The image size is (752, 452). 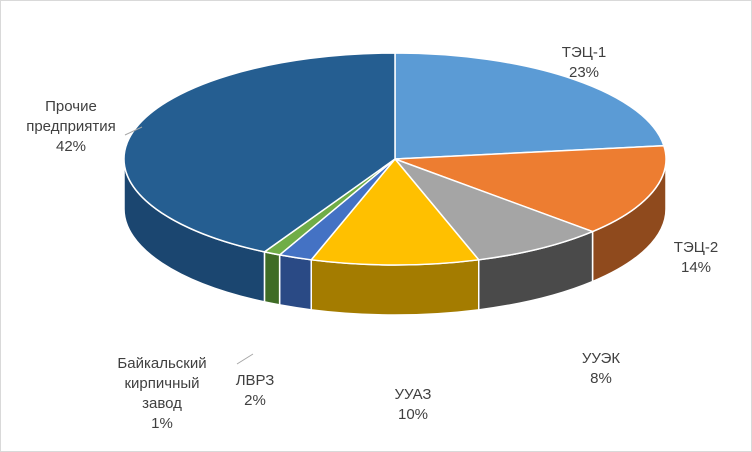 What do you see at coordinates (255, 391) in the screenshot?
I see `slice-лврз-label: ЛВРЗ 2%` at bounding box center [255, 391].